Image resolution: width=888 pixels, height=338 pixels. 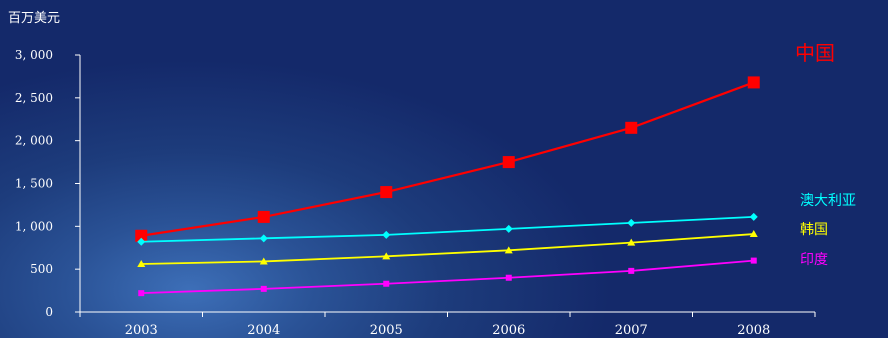 What do you see at coordinates (814, 230) in the screenshot?
I see `series-label: 韩国` at bounding box center [814, 230].